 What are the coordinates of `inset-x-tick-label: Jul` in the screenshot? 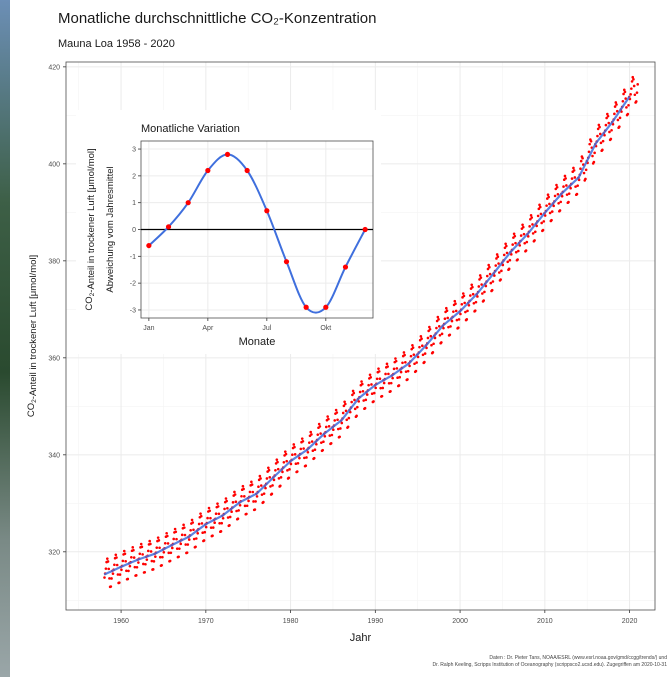 It's located at (266, 328).